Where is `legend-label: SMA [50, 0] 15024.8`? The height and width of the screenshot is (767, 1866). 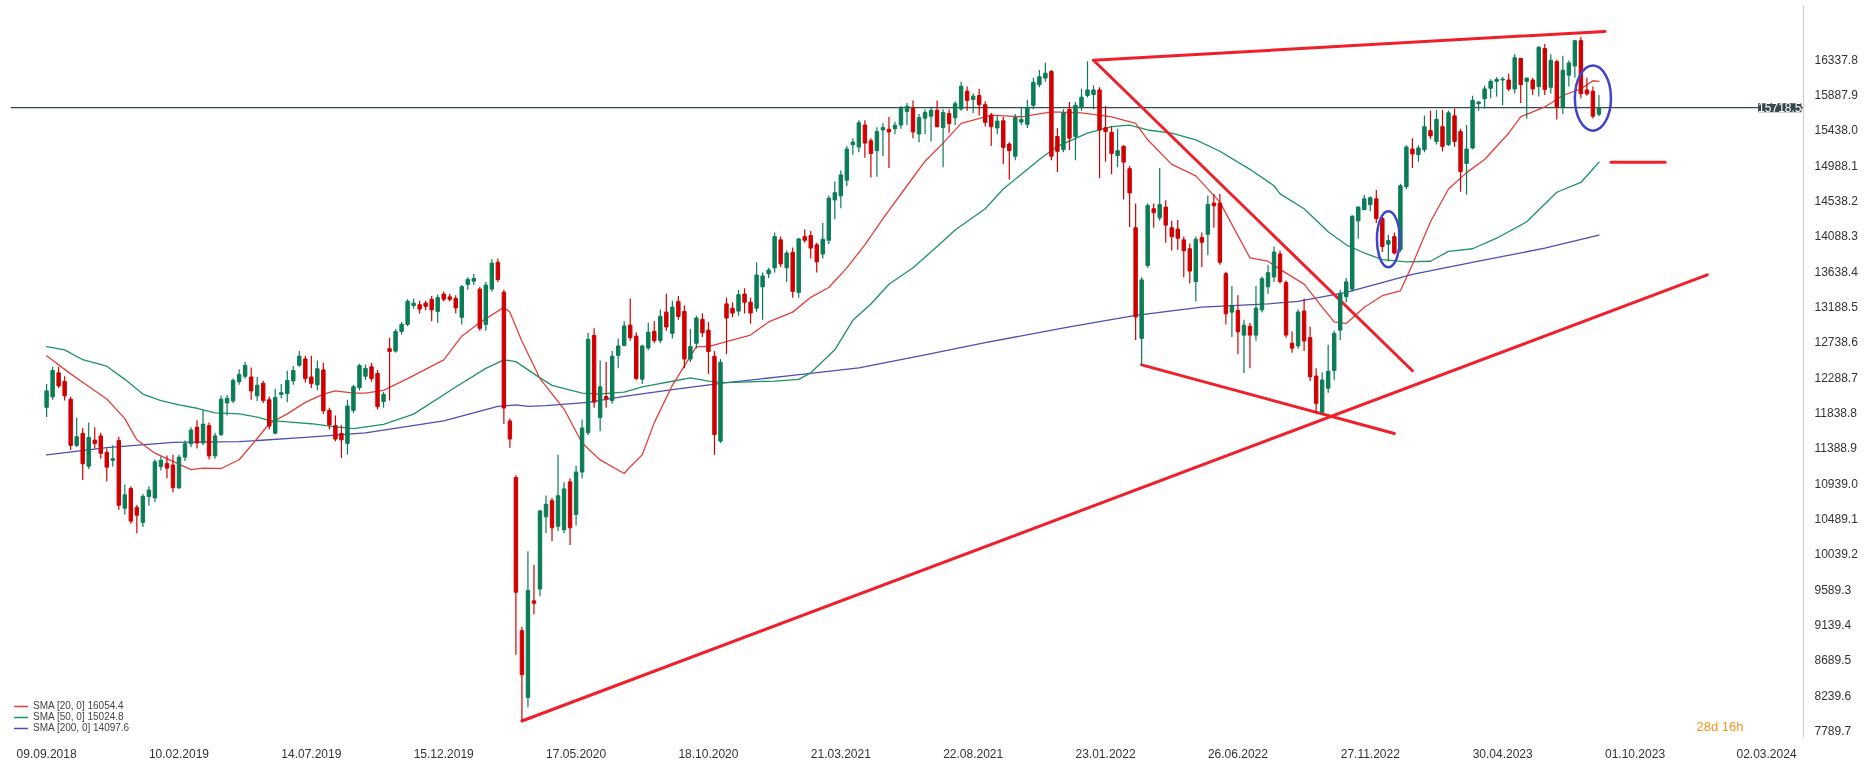
legend-label: SMA [50, 0] 15024.8 is located at coordinates (78, 716).